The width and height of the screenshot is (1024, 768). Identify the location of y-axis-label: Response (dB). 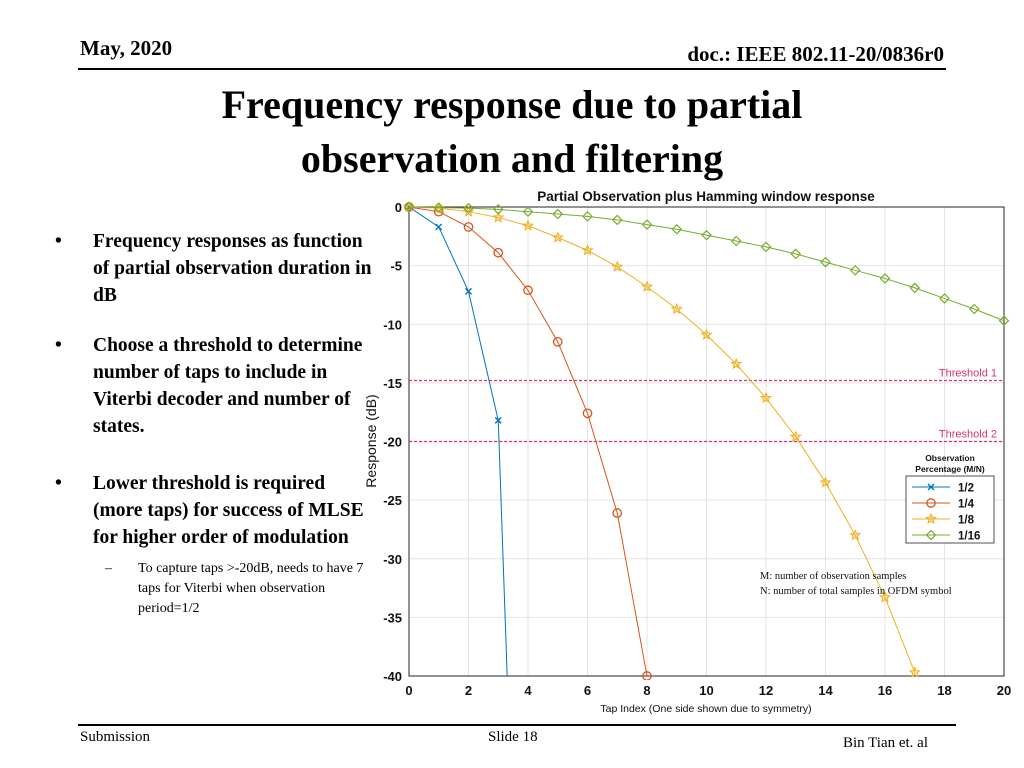
(371, 440).